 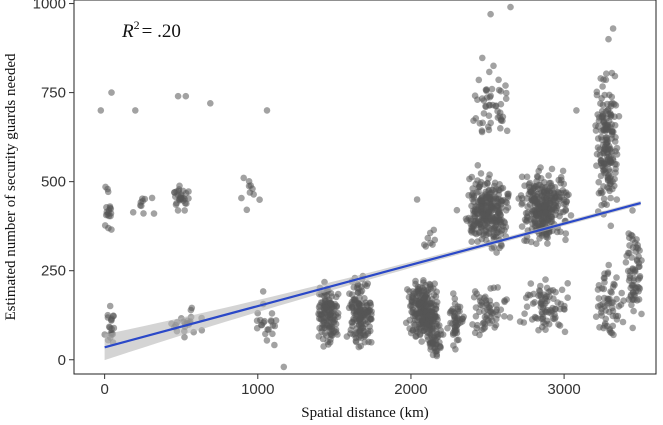 I want to click on x-axis-label: Spatial distance (km), so click(x=364, y=413).